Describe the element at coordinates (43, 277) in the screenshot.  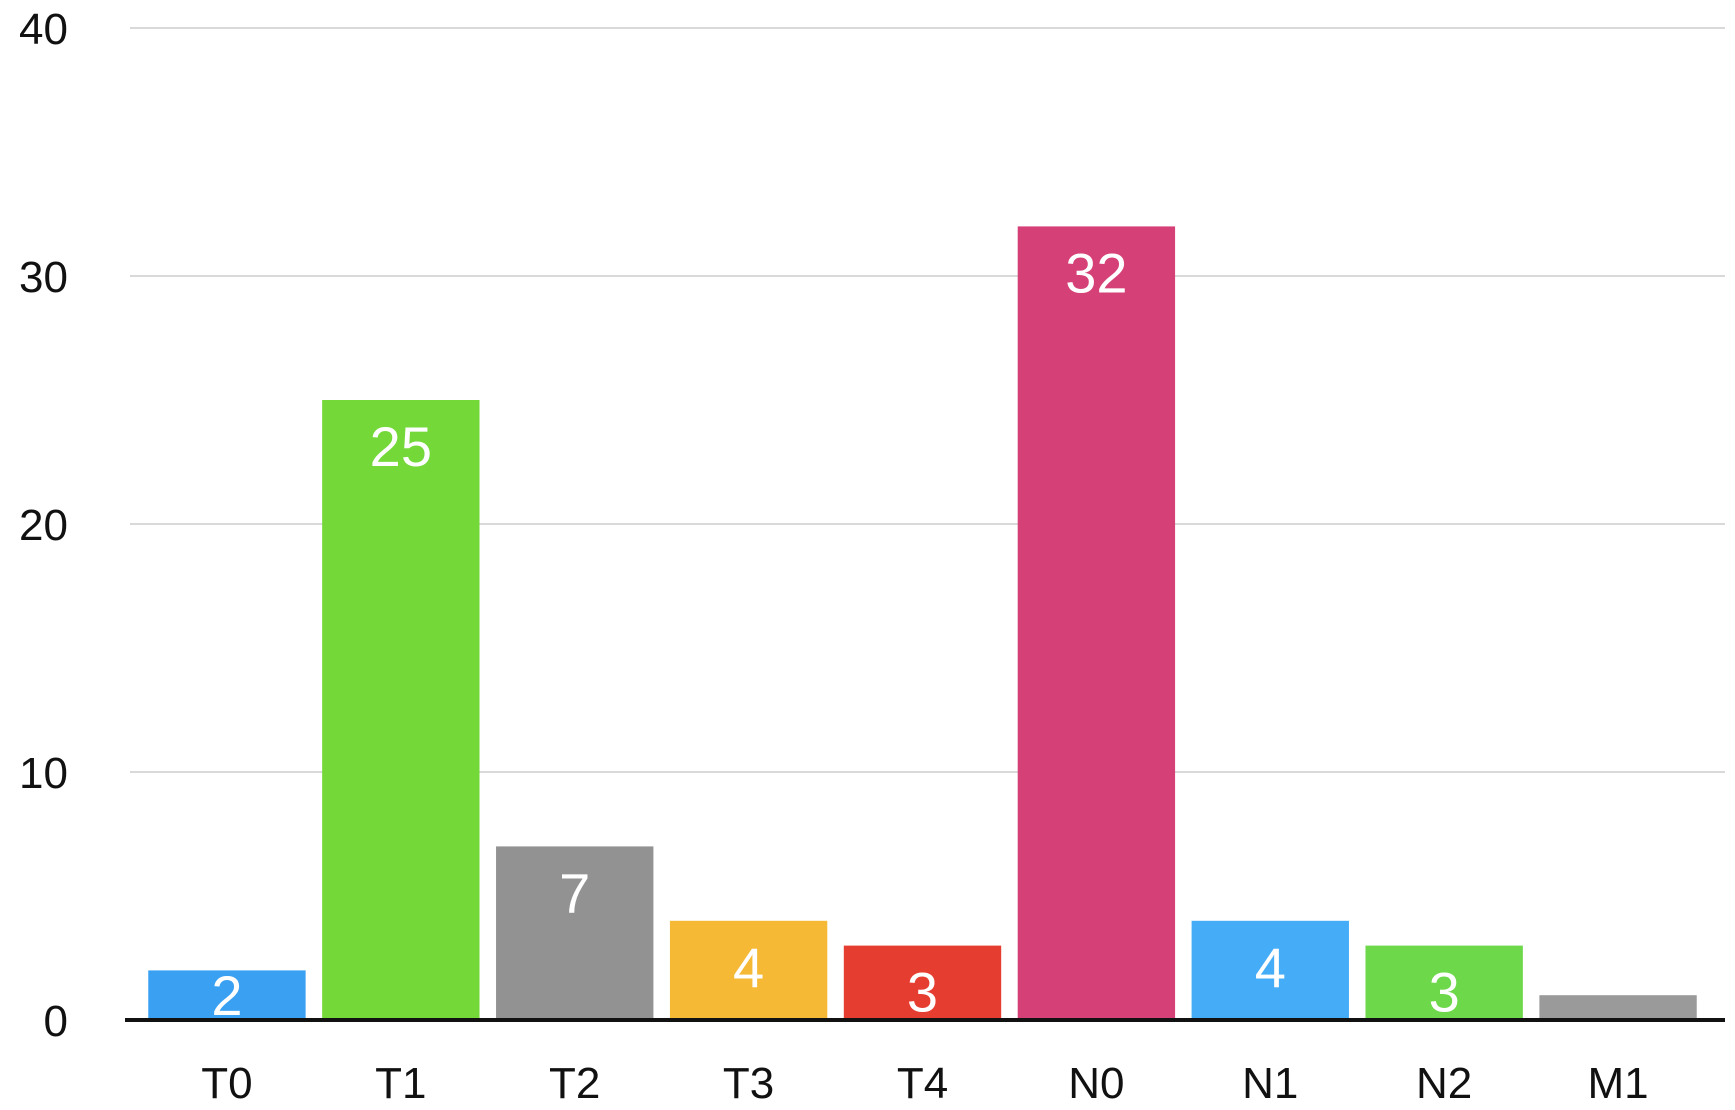
I see `y-tick-label: 30` at that location.